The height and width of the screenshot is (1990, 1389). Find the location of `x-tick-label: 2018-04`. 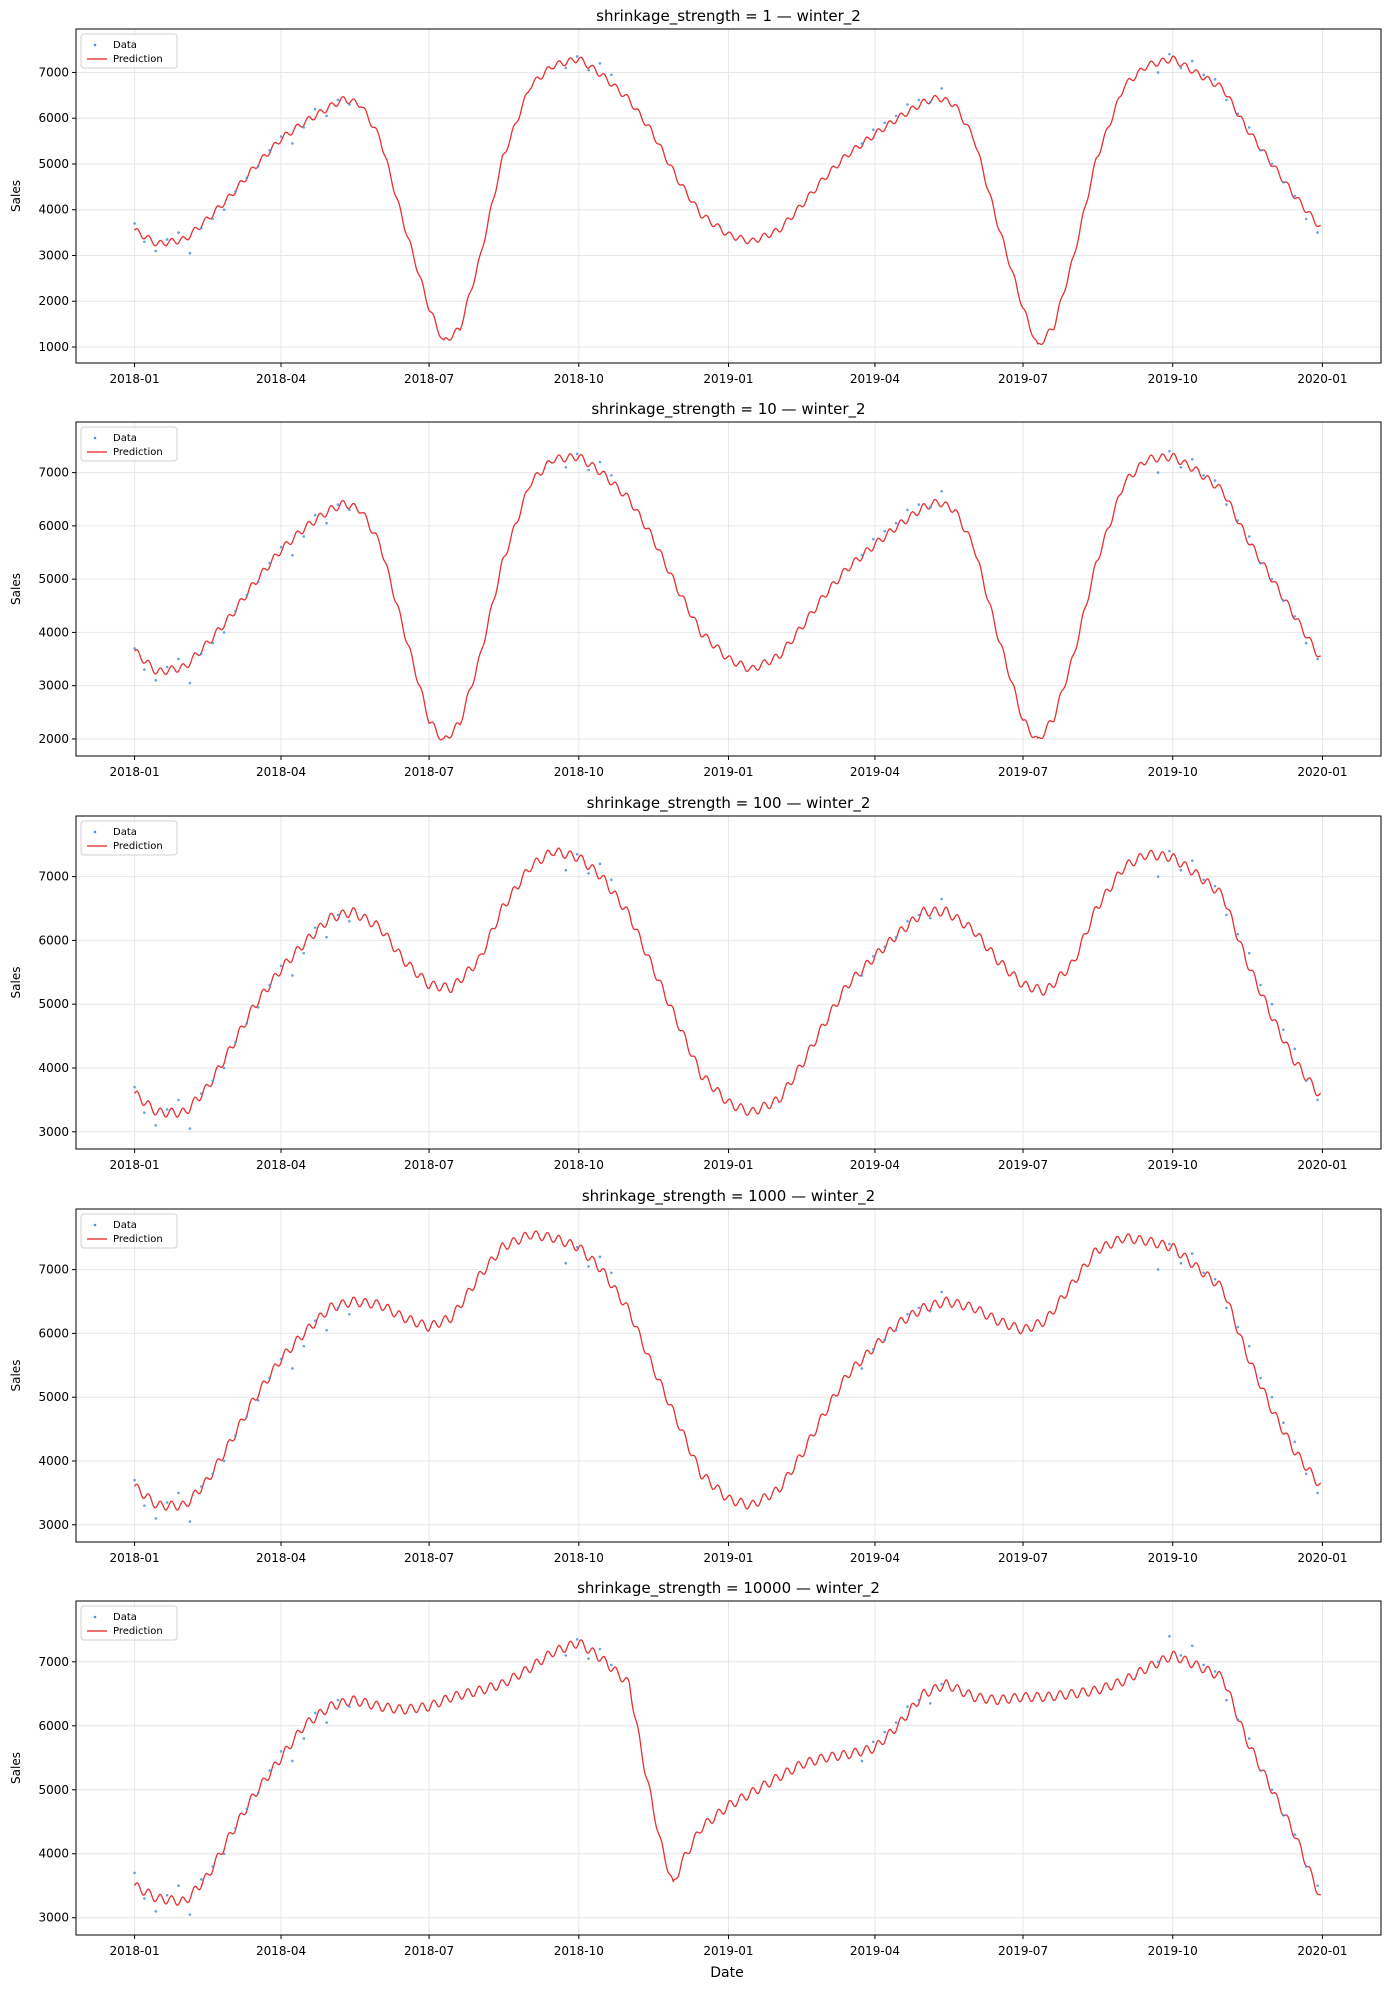

x-tick-label: 2018-04 is located at coordinates (281, 1558).